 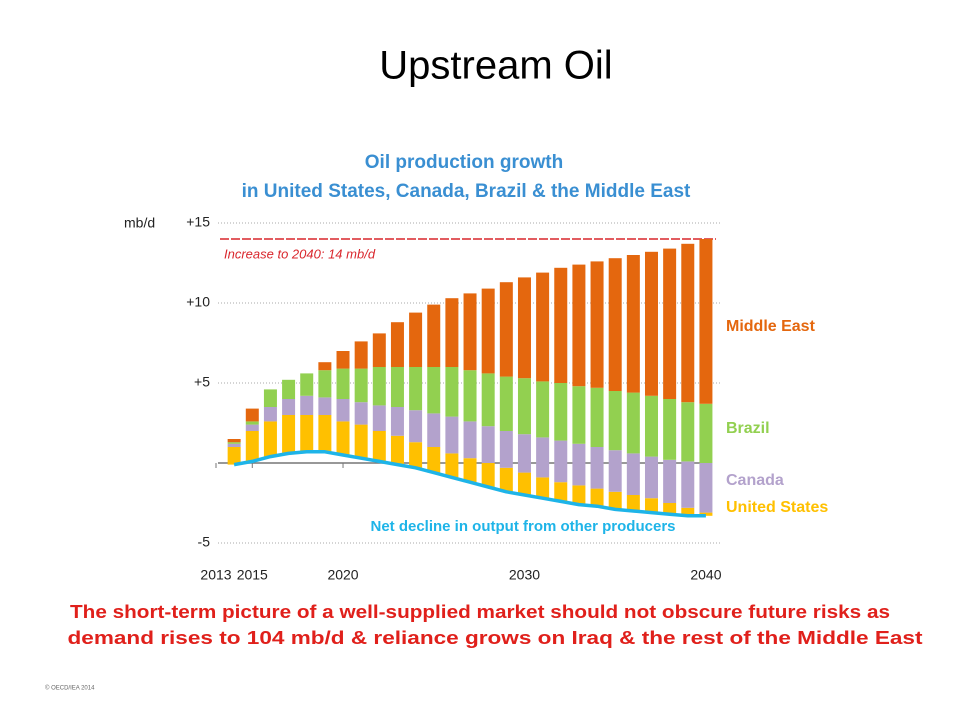 What do you see at coordinates (469, 484) in the screenshot?
I see `decline-line` at bounding box center [469, 484].